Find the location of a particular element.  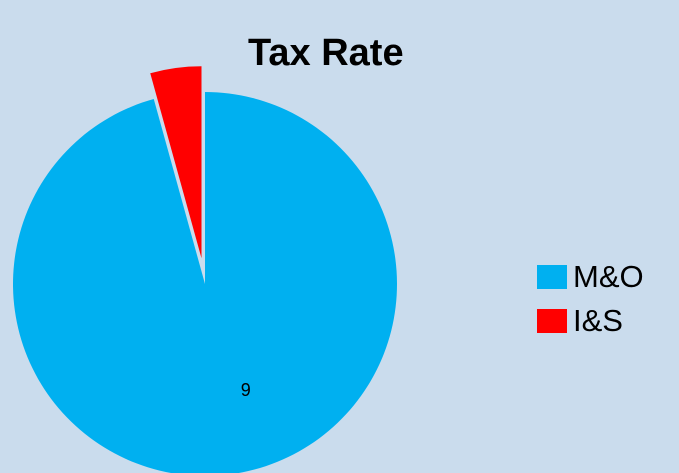

legend-swatch-m-and-o is located at coordinates (552, 277).